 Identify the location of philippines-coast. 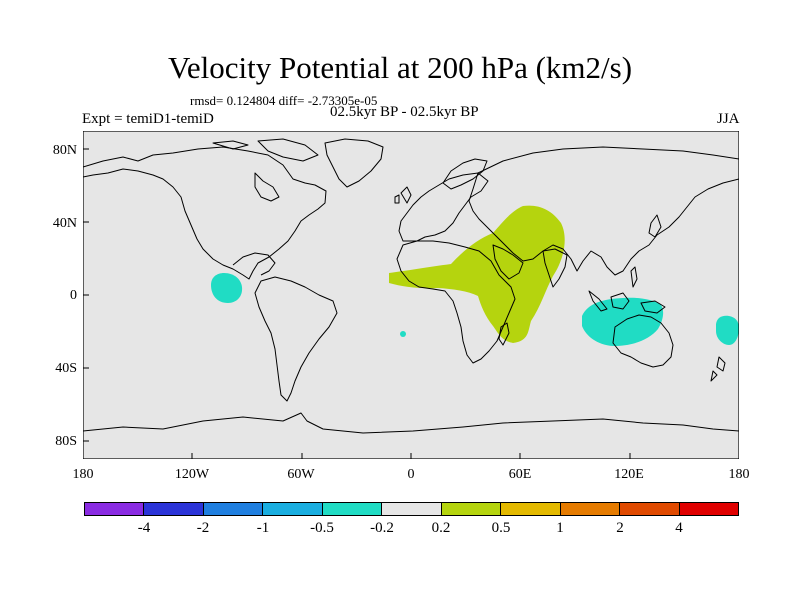
(634, 277).